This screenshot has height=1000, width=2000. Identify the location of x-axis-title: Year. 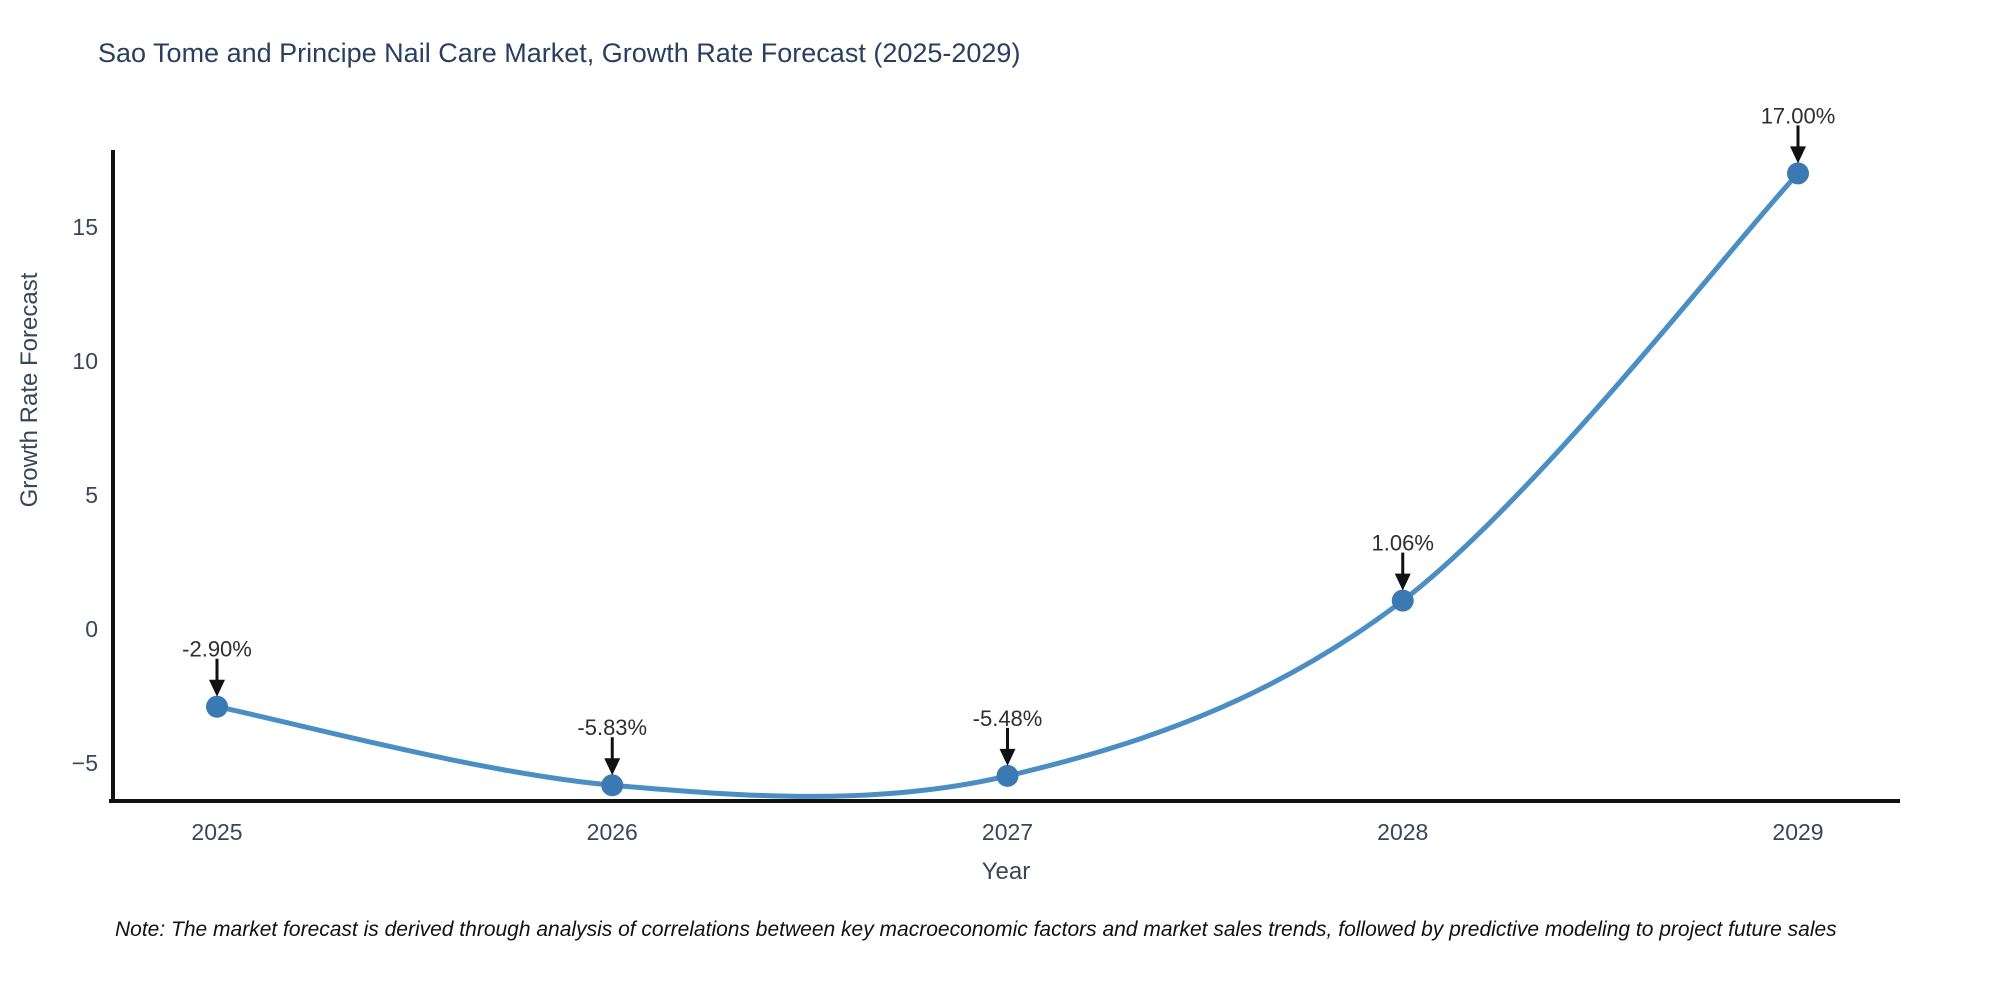
(1006, 871).